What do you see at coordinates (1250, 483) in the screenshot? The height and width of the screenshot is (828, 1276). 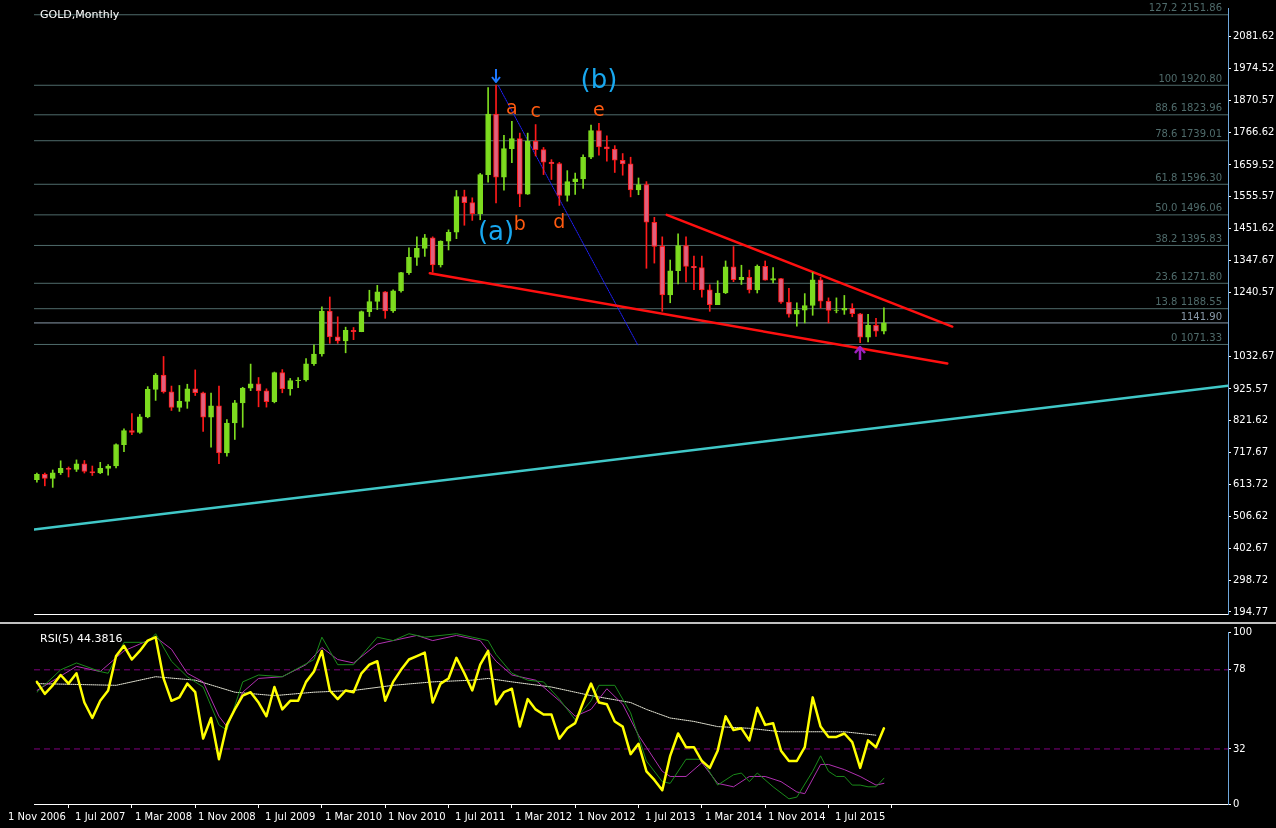 I see `y-tick-label: 613.72` at bounding box center [1250, 483].